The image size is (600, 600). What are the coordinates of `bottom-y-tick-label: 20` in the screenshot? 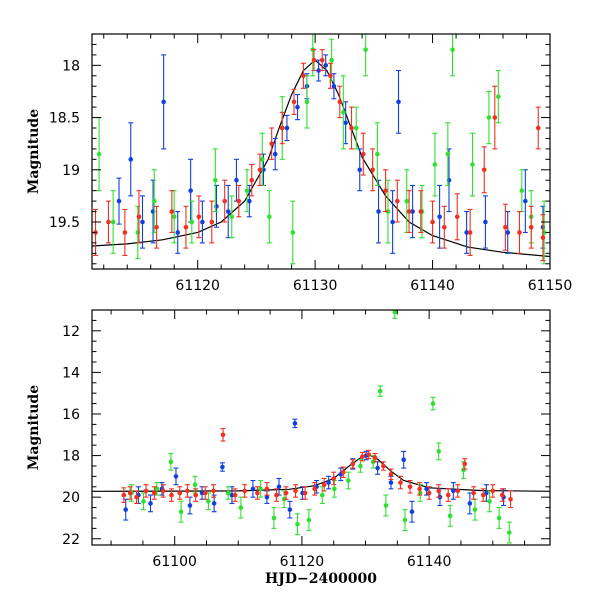 It's located at (71, 498).